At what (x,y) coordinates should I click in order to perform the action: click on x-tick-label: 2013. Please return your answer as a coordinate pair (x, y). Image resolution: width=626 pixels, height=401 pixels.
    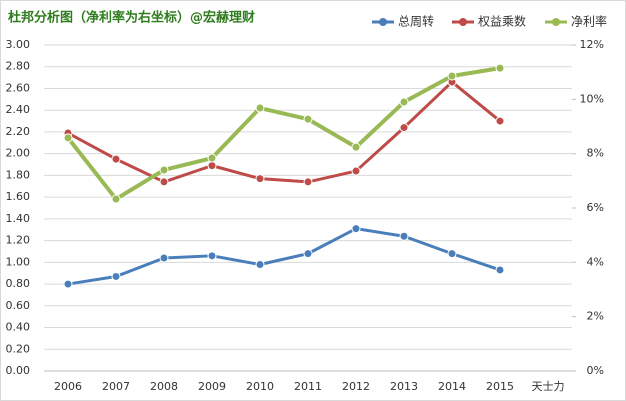
    Looking at the image, I should click on (404, 386).